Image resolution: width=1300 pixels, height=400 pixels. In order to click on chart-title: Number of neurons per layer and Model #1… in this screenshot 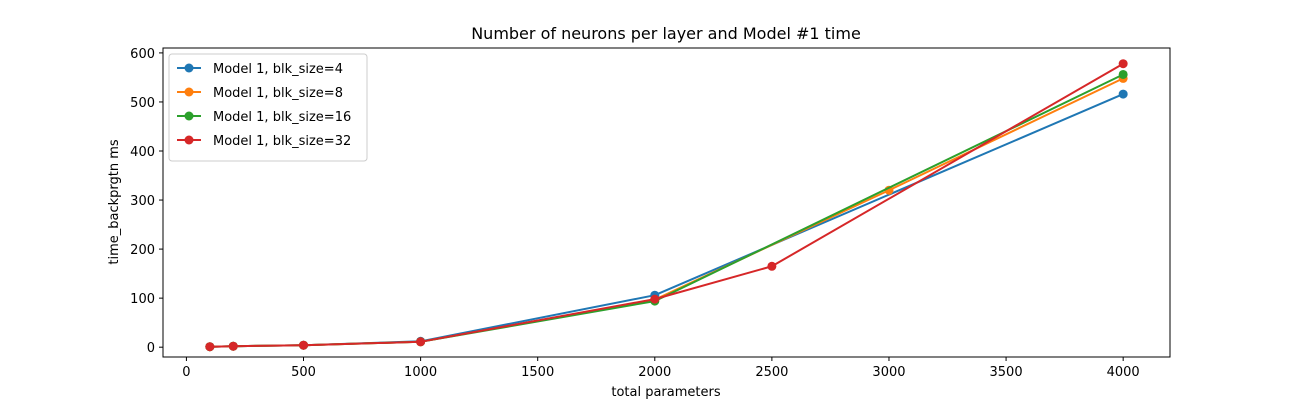, I will do `click(666, 33)`.